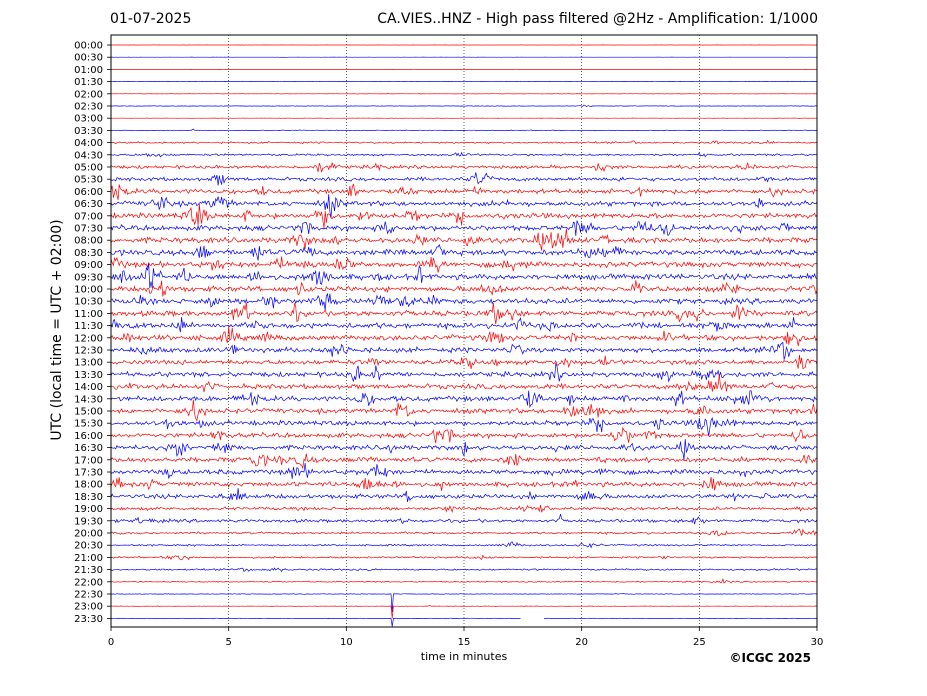  What do you see at coordinates (88, 241) in the screenshot?
I see `y-tick-label: 08:00` at bounding box center [88, 241].